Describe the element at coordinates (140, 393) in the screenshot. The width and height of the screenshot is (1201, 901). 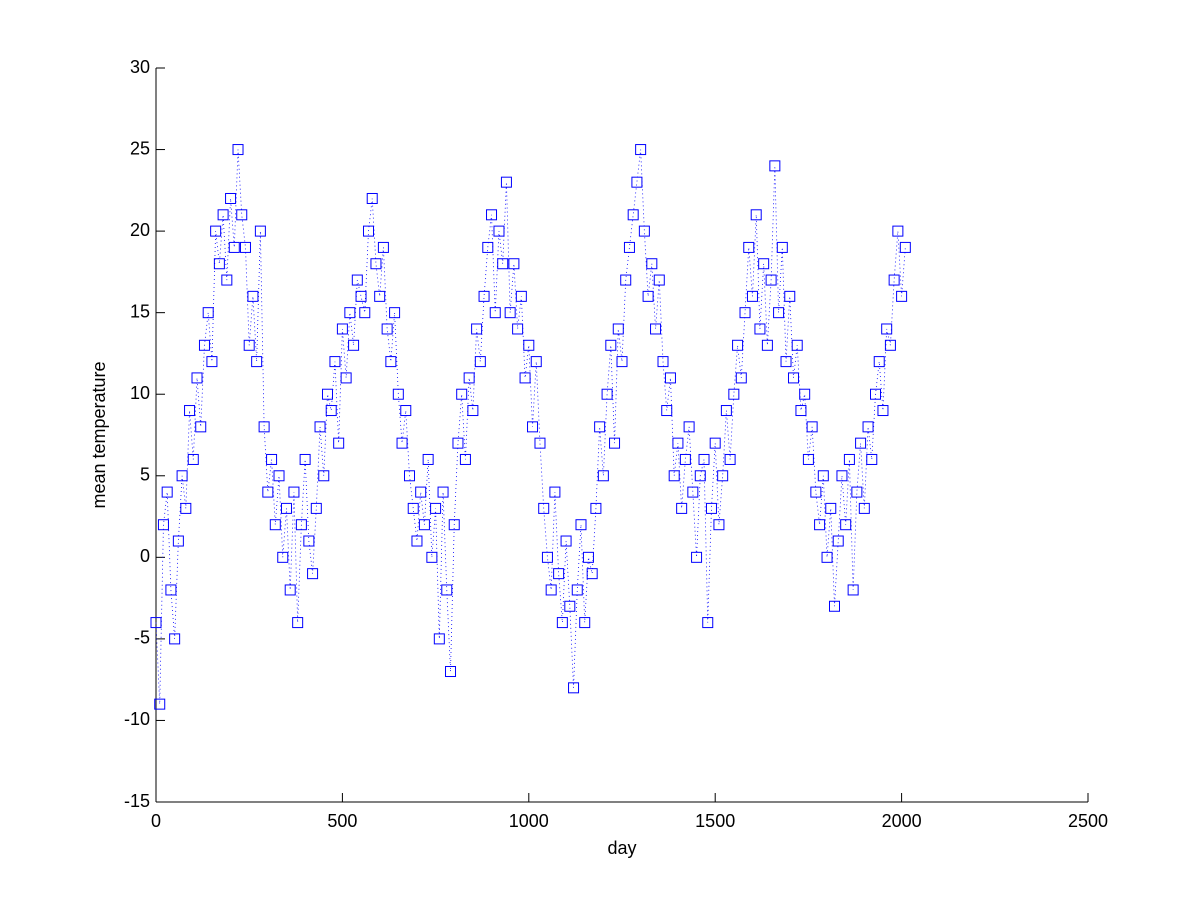
I see `y-tick-label: 10` at that location.